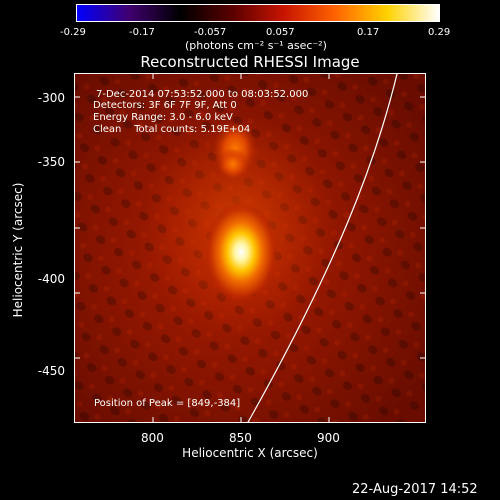  What do you see at coordinates (280, 32) in the screenshot?
I see `colorbar-tick-label: 0.057` at bounding box center [280, 32].